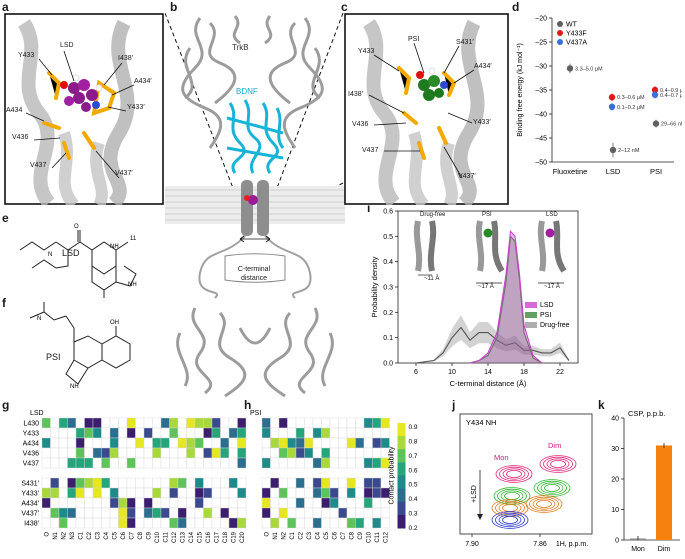 This screenshot has width=685, height=559. I want to click on i-xtick-label: 18, so click(524, 372).